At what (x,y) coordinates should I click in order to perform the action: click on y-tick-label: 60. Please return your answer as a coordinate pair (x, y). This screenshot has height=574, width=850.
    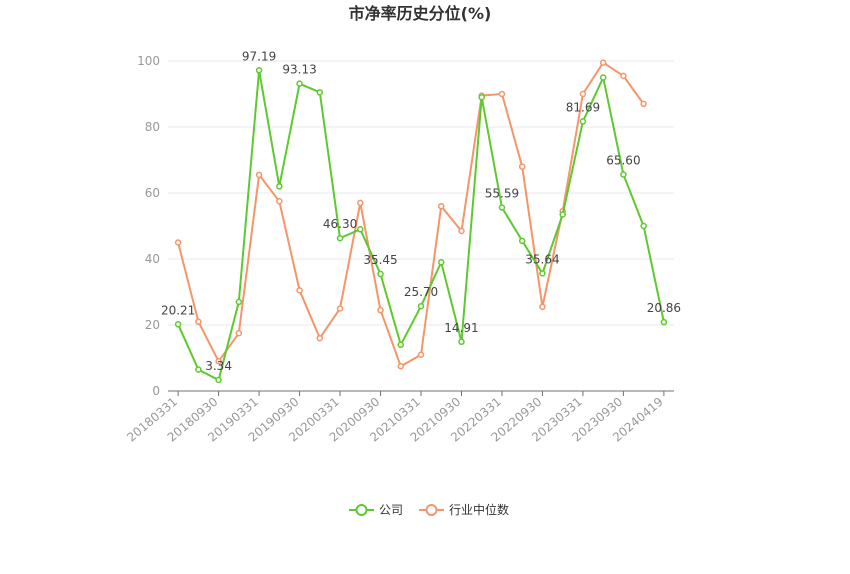
    Looking at the image, I should click on (152, 193).